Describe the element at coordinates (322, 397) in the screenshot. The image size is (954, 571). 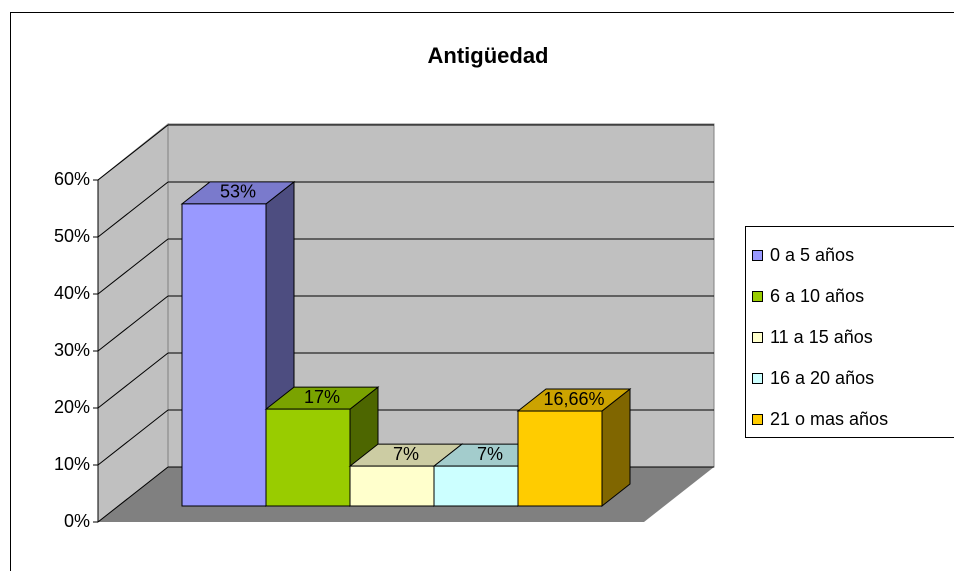
I see `data-label: 17%` at that location.